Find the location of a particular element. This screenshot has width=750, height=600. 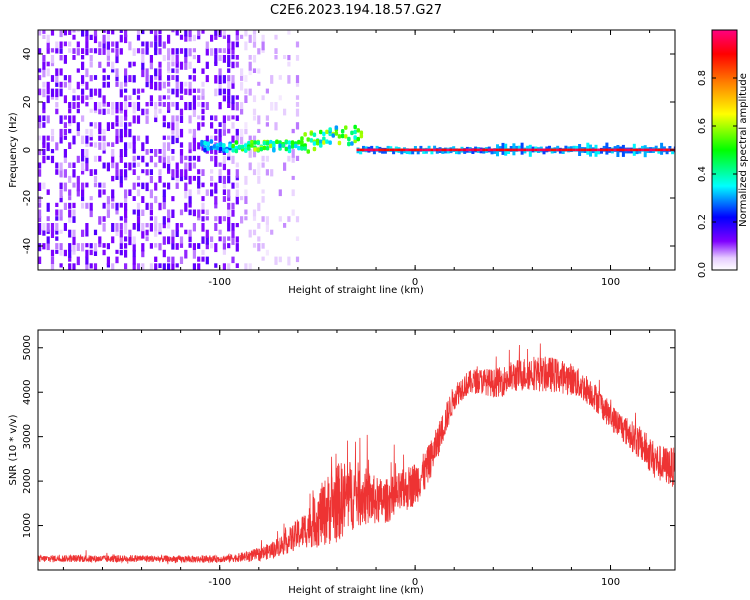

spectrogram-ylabel: Frequency (Hz) is located at coordinates (13, 150).